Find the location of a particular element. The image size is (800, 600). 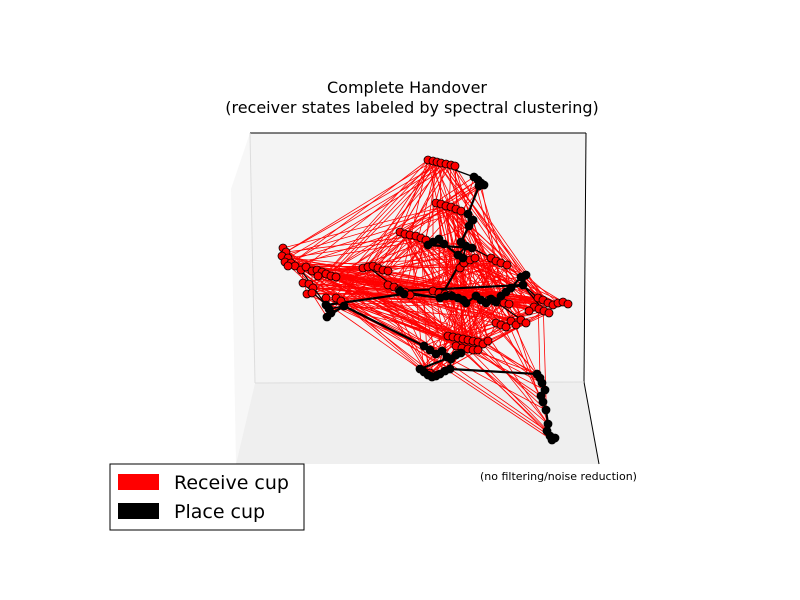

left-pane-edge is located at coordinates (252, 258).